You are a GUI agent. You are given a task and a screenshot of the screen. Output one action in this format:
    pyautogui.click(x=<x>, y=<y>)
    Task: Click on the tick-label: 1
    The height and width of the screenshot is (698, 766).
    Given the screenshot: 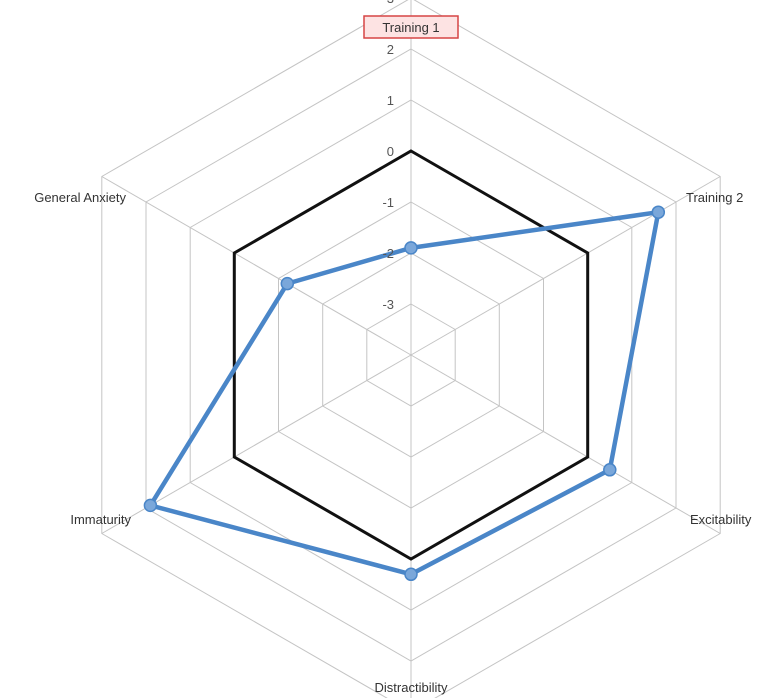 What is the action you would take?
    pyautogui.click(x=390, y=100)
    